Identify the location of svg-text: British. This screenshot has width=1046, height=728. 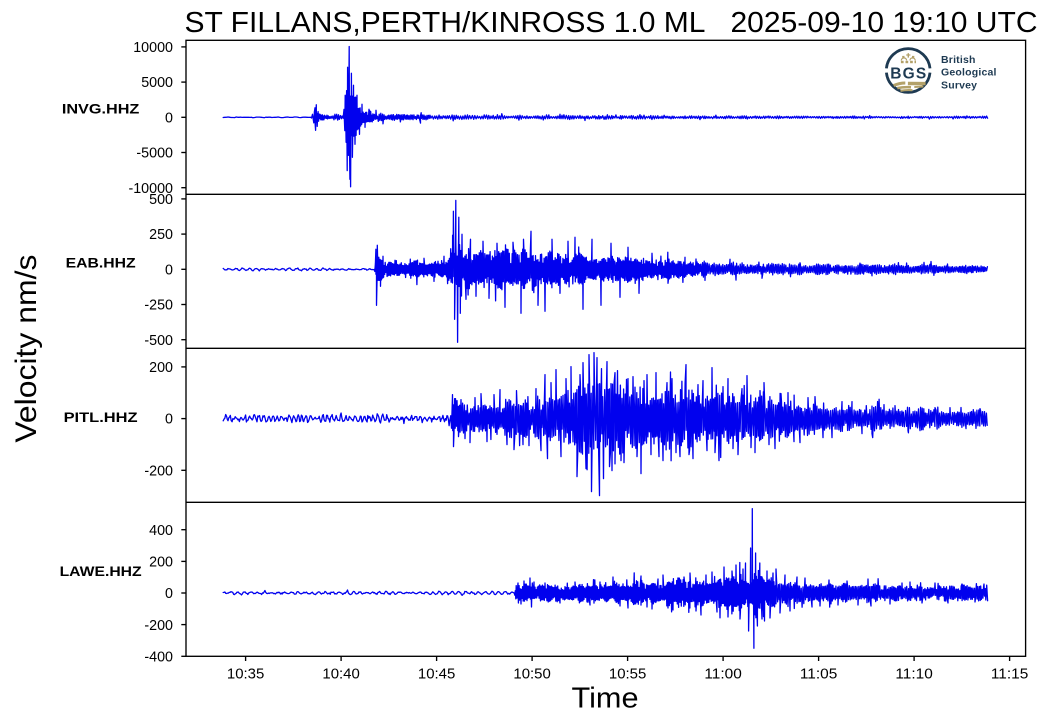
(958, 60).